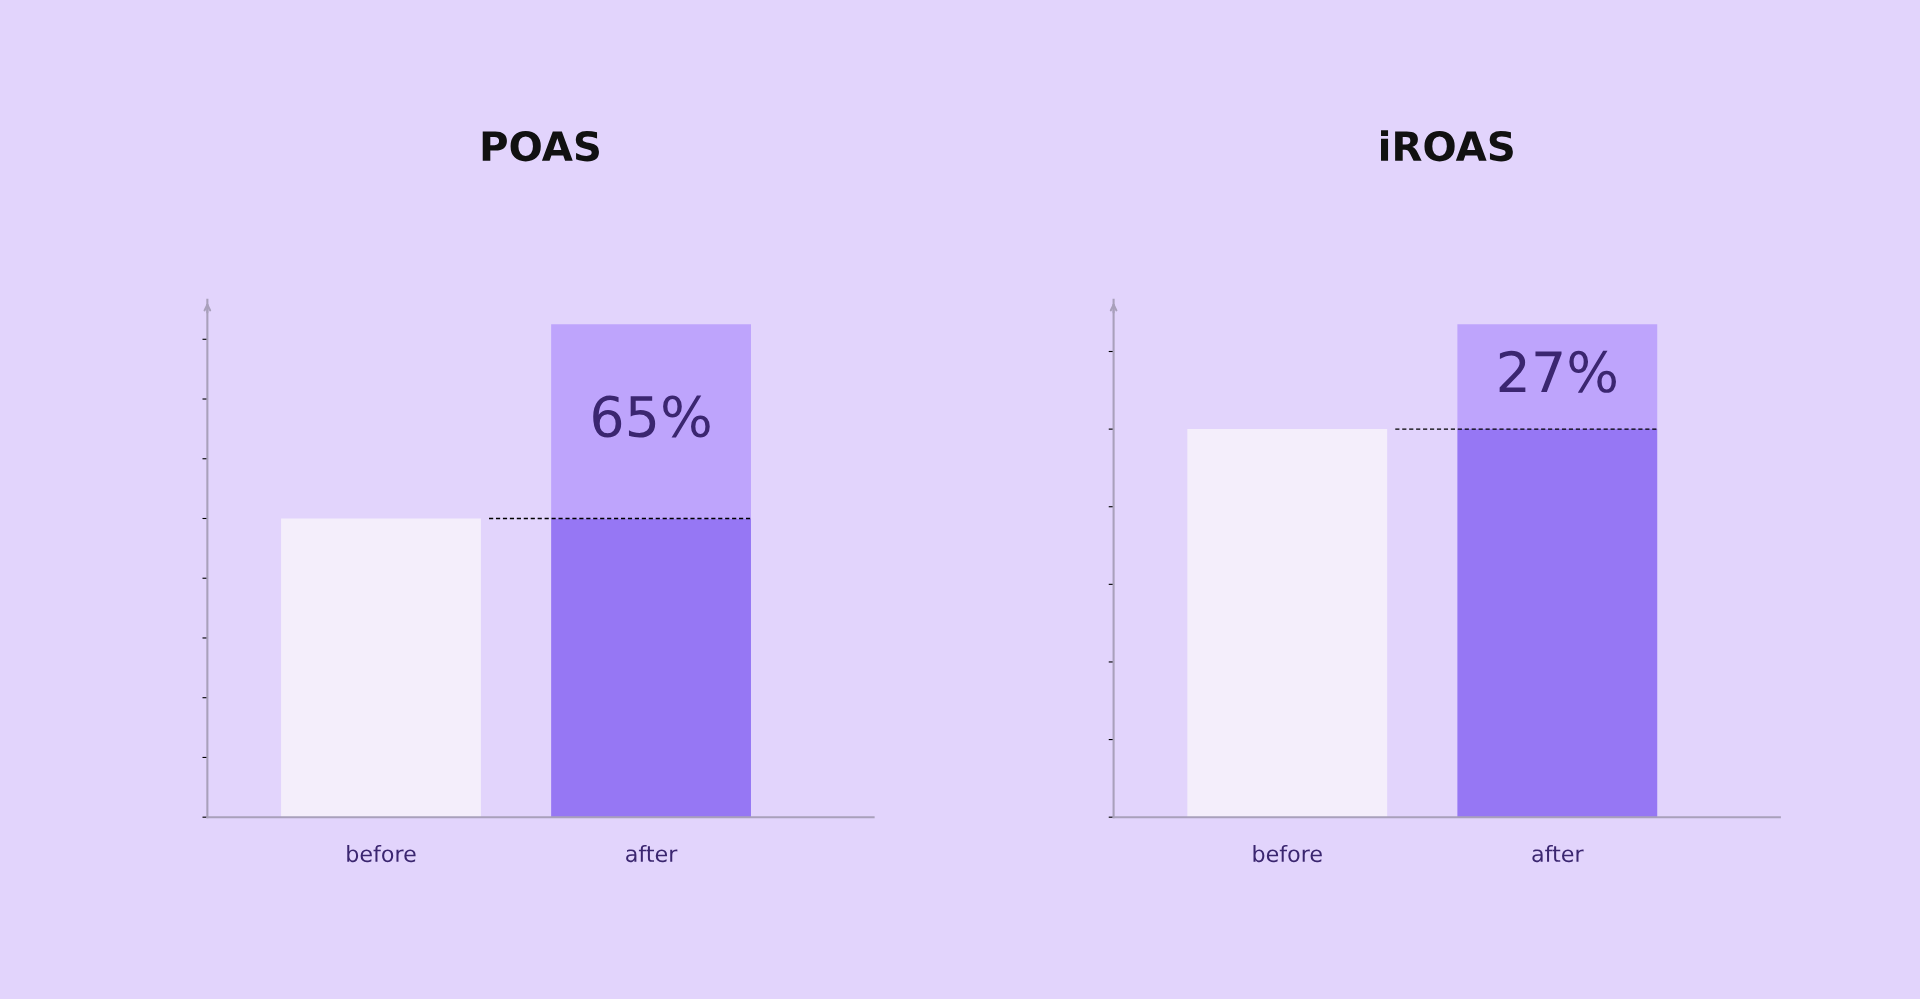 The image size is (1920, 999). Describe the element at coordinates (651, 416) in the screenshot. I see `data-label: 65%` at that location.